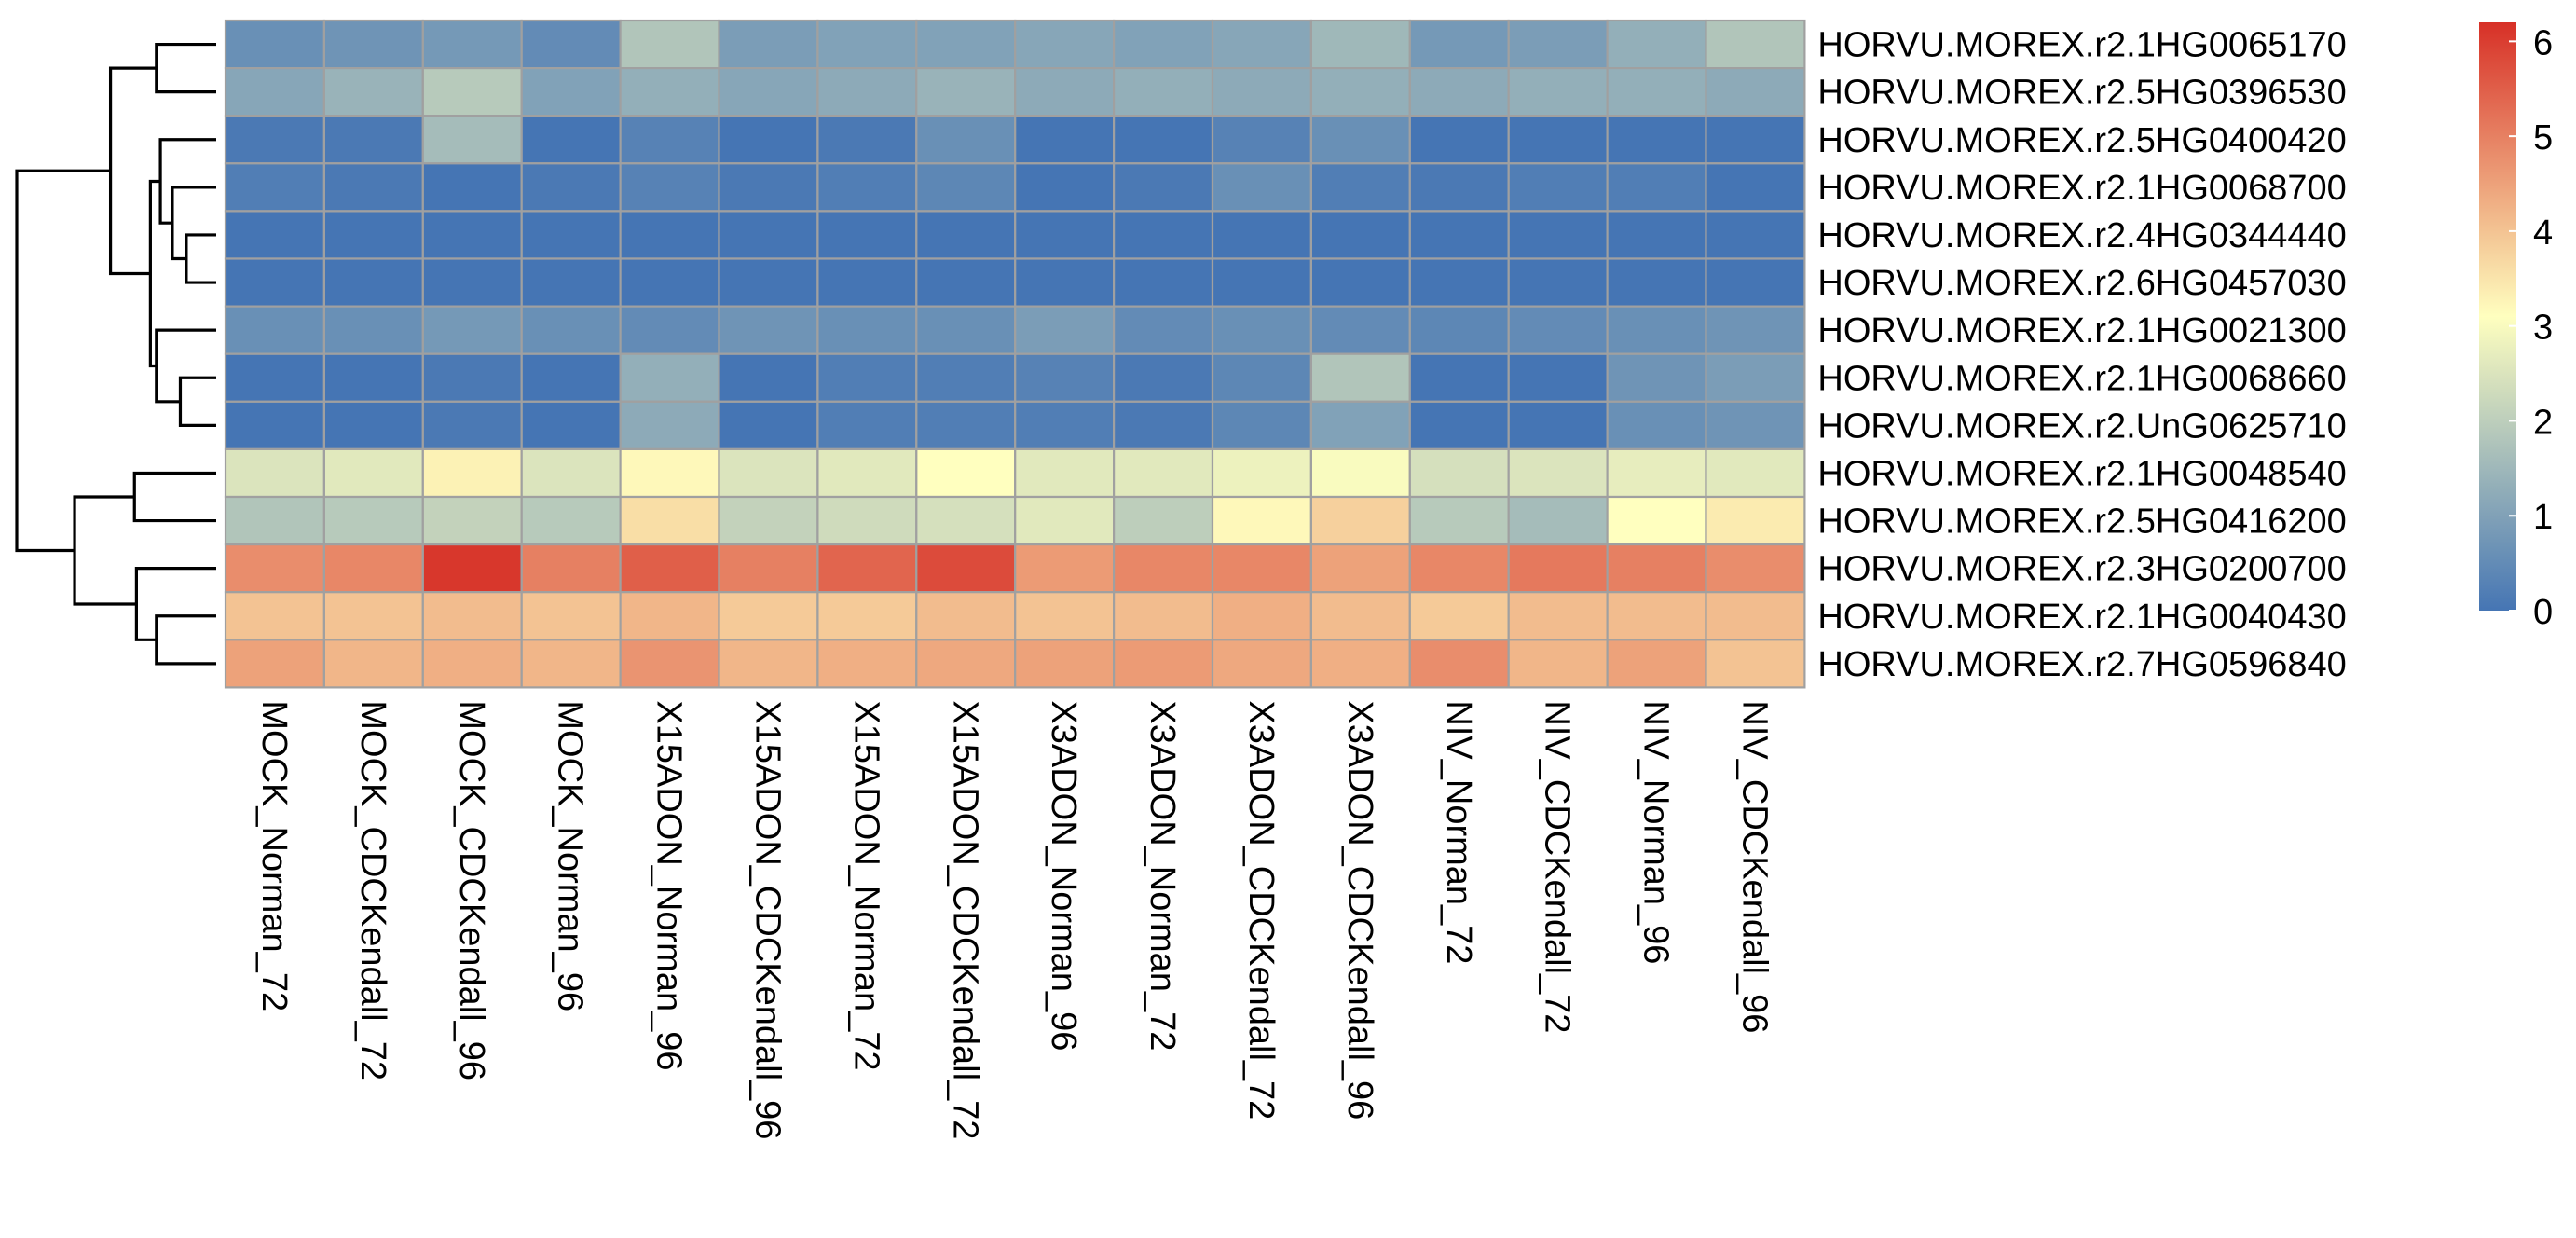 This screenshot has height=1238, width=2576. What do you see at coordinates (1261, 910) in the screenshot?
I see `column-label: X3ADON_CDCKendall_72` at bounding box center [1261, 910].